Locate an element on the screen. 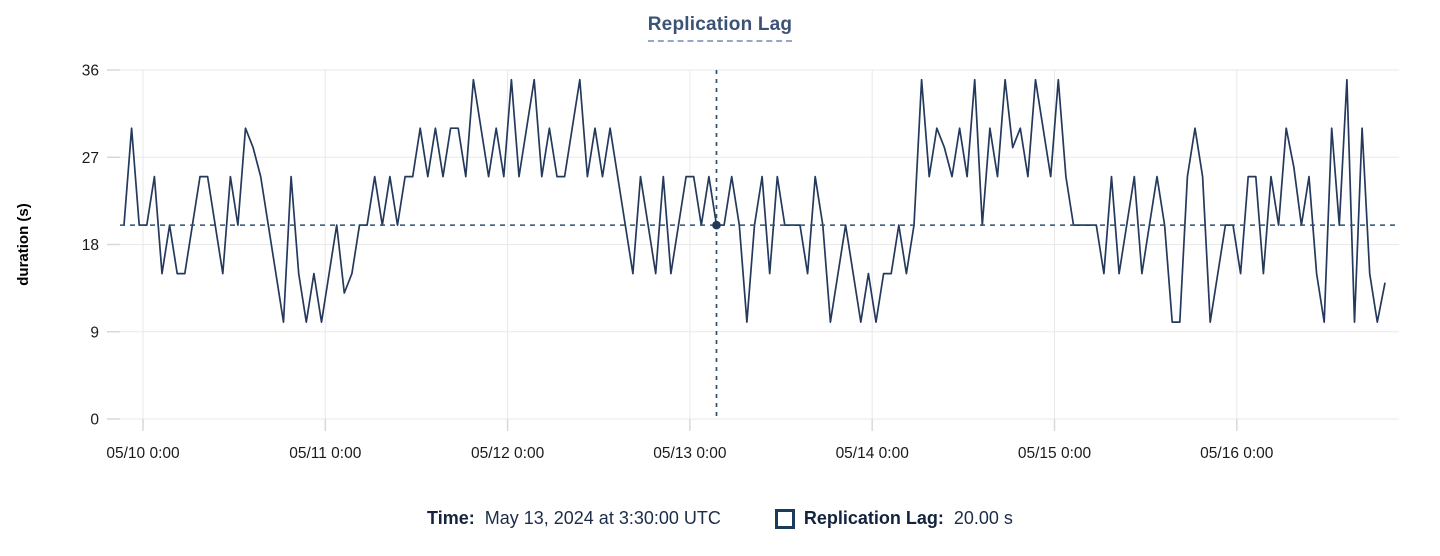 This screenshot has width=1440, height=556. selected-point-marker is located at coordinates (716, 225).